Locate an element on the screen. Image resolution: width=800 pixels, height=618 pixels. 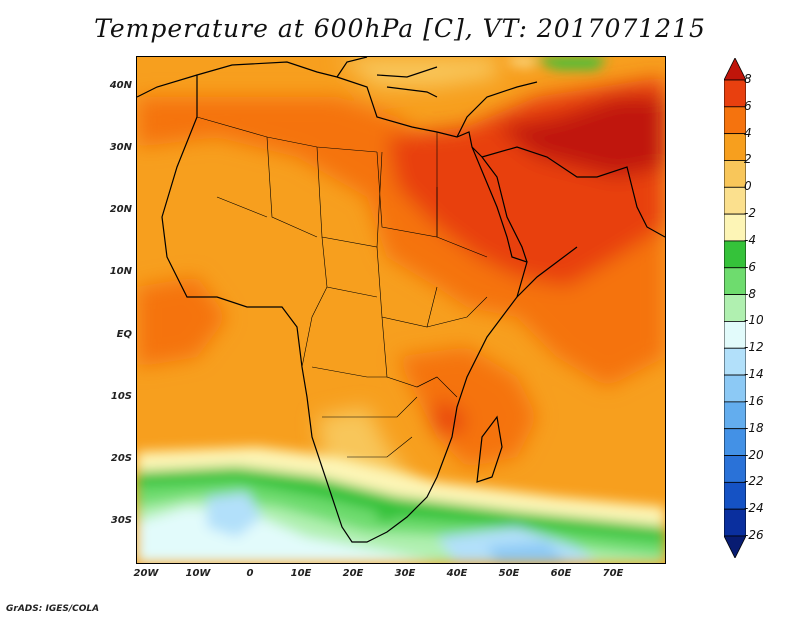
field-8-plus is located at coordinates (581, 137).